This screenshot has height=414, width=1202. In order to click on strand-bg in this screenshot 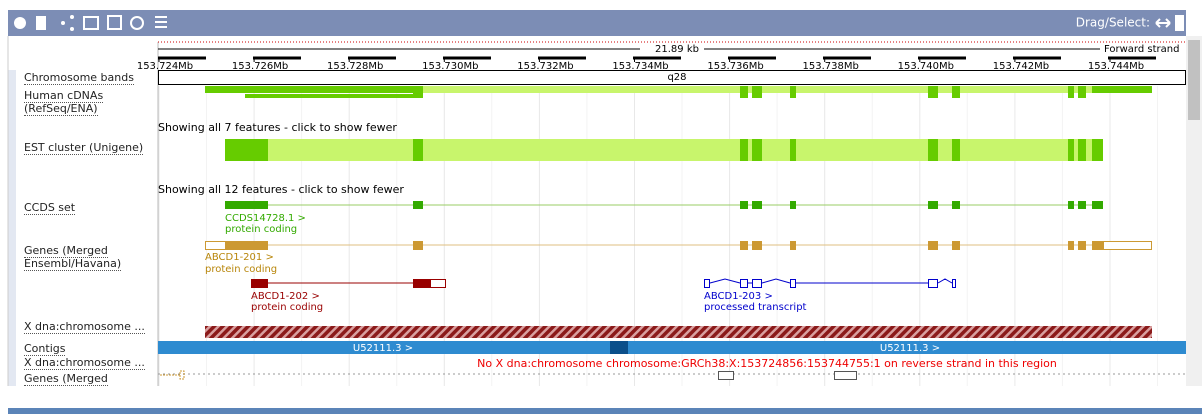, I will do `click(1143, 49)`.